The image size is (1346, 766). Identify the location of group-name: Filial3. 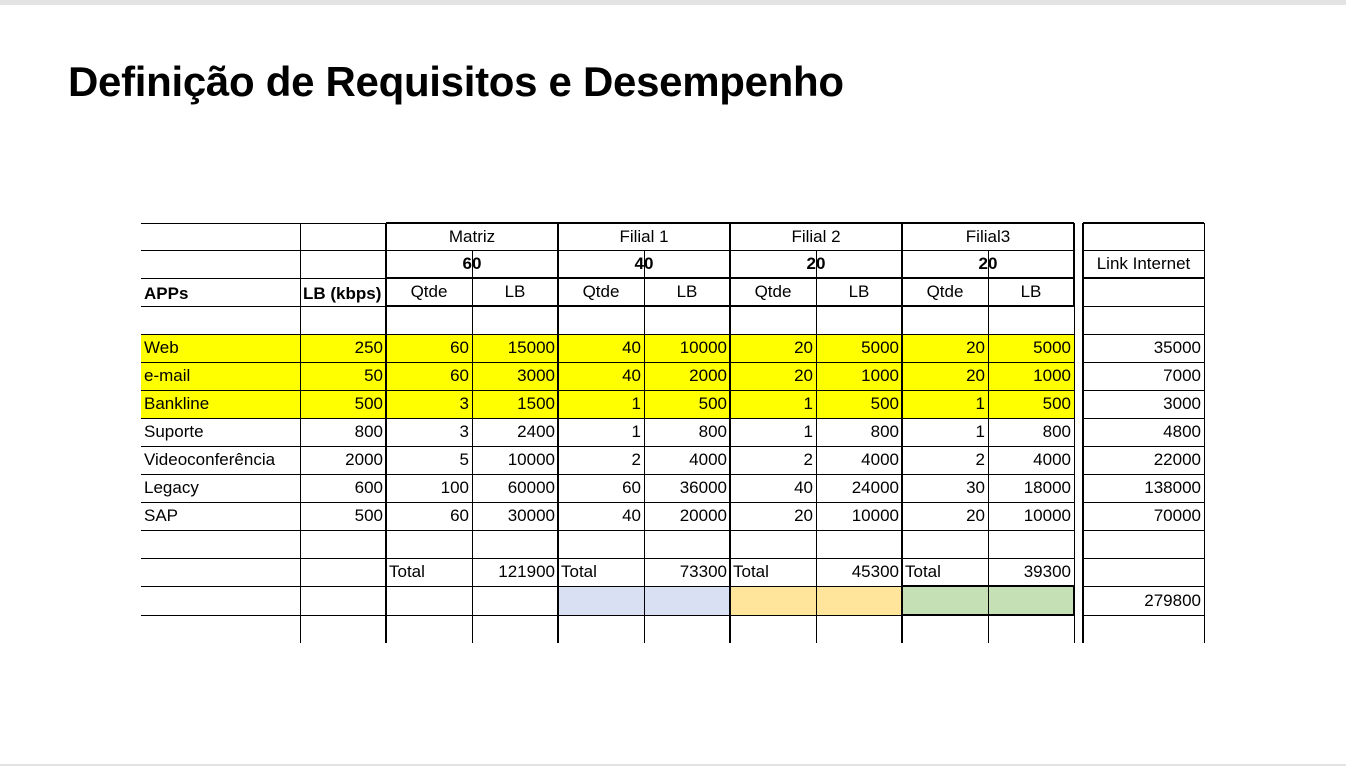
(988, 236).